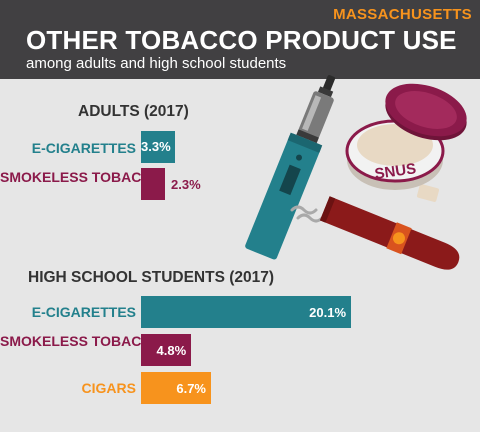 This screenshot has height=432, width=480. What do you see at coordinates (81, 341) in the screenshot?
I see `hs-smokeless-label: SMOKELESS TOBACCO` at bounding box center [81, 341].